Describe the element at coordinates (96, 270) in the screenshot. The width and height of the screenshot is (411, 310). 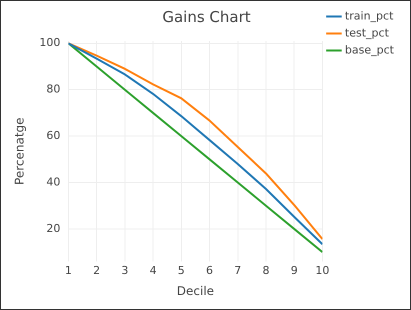
I see `x-tick-label: 2` at that location.